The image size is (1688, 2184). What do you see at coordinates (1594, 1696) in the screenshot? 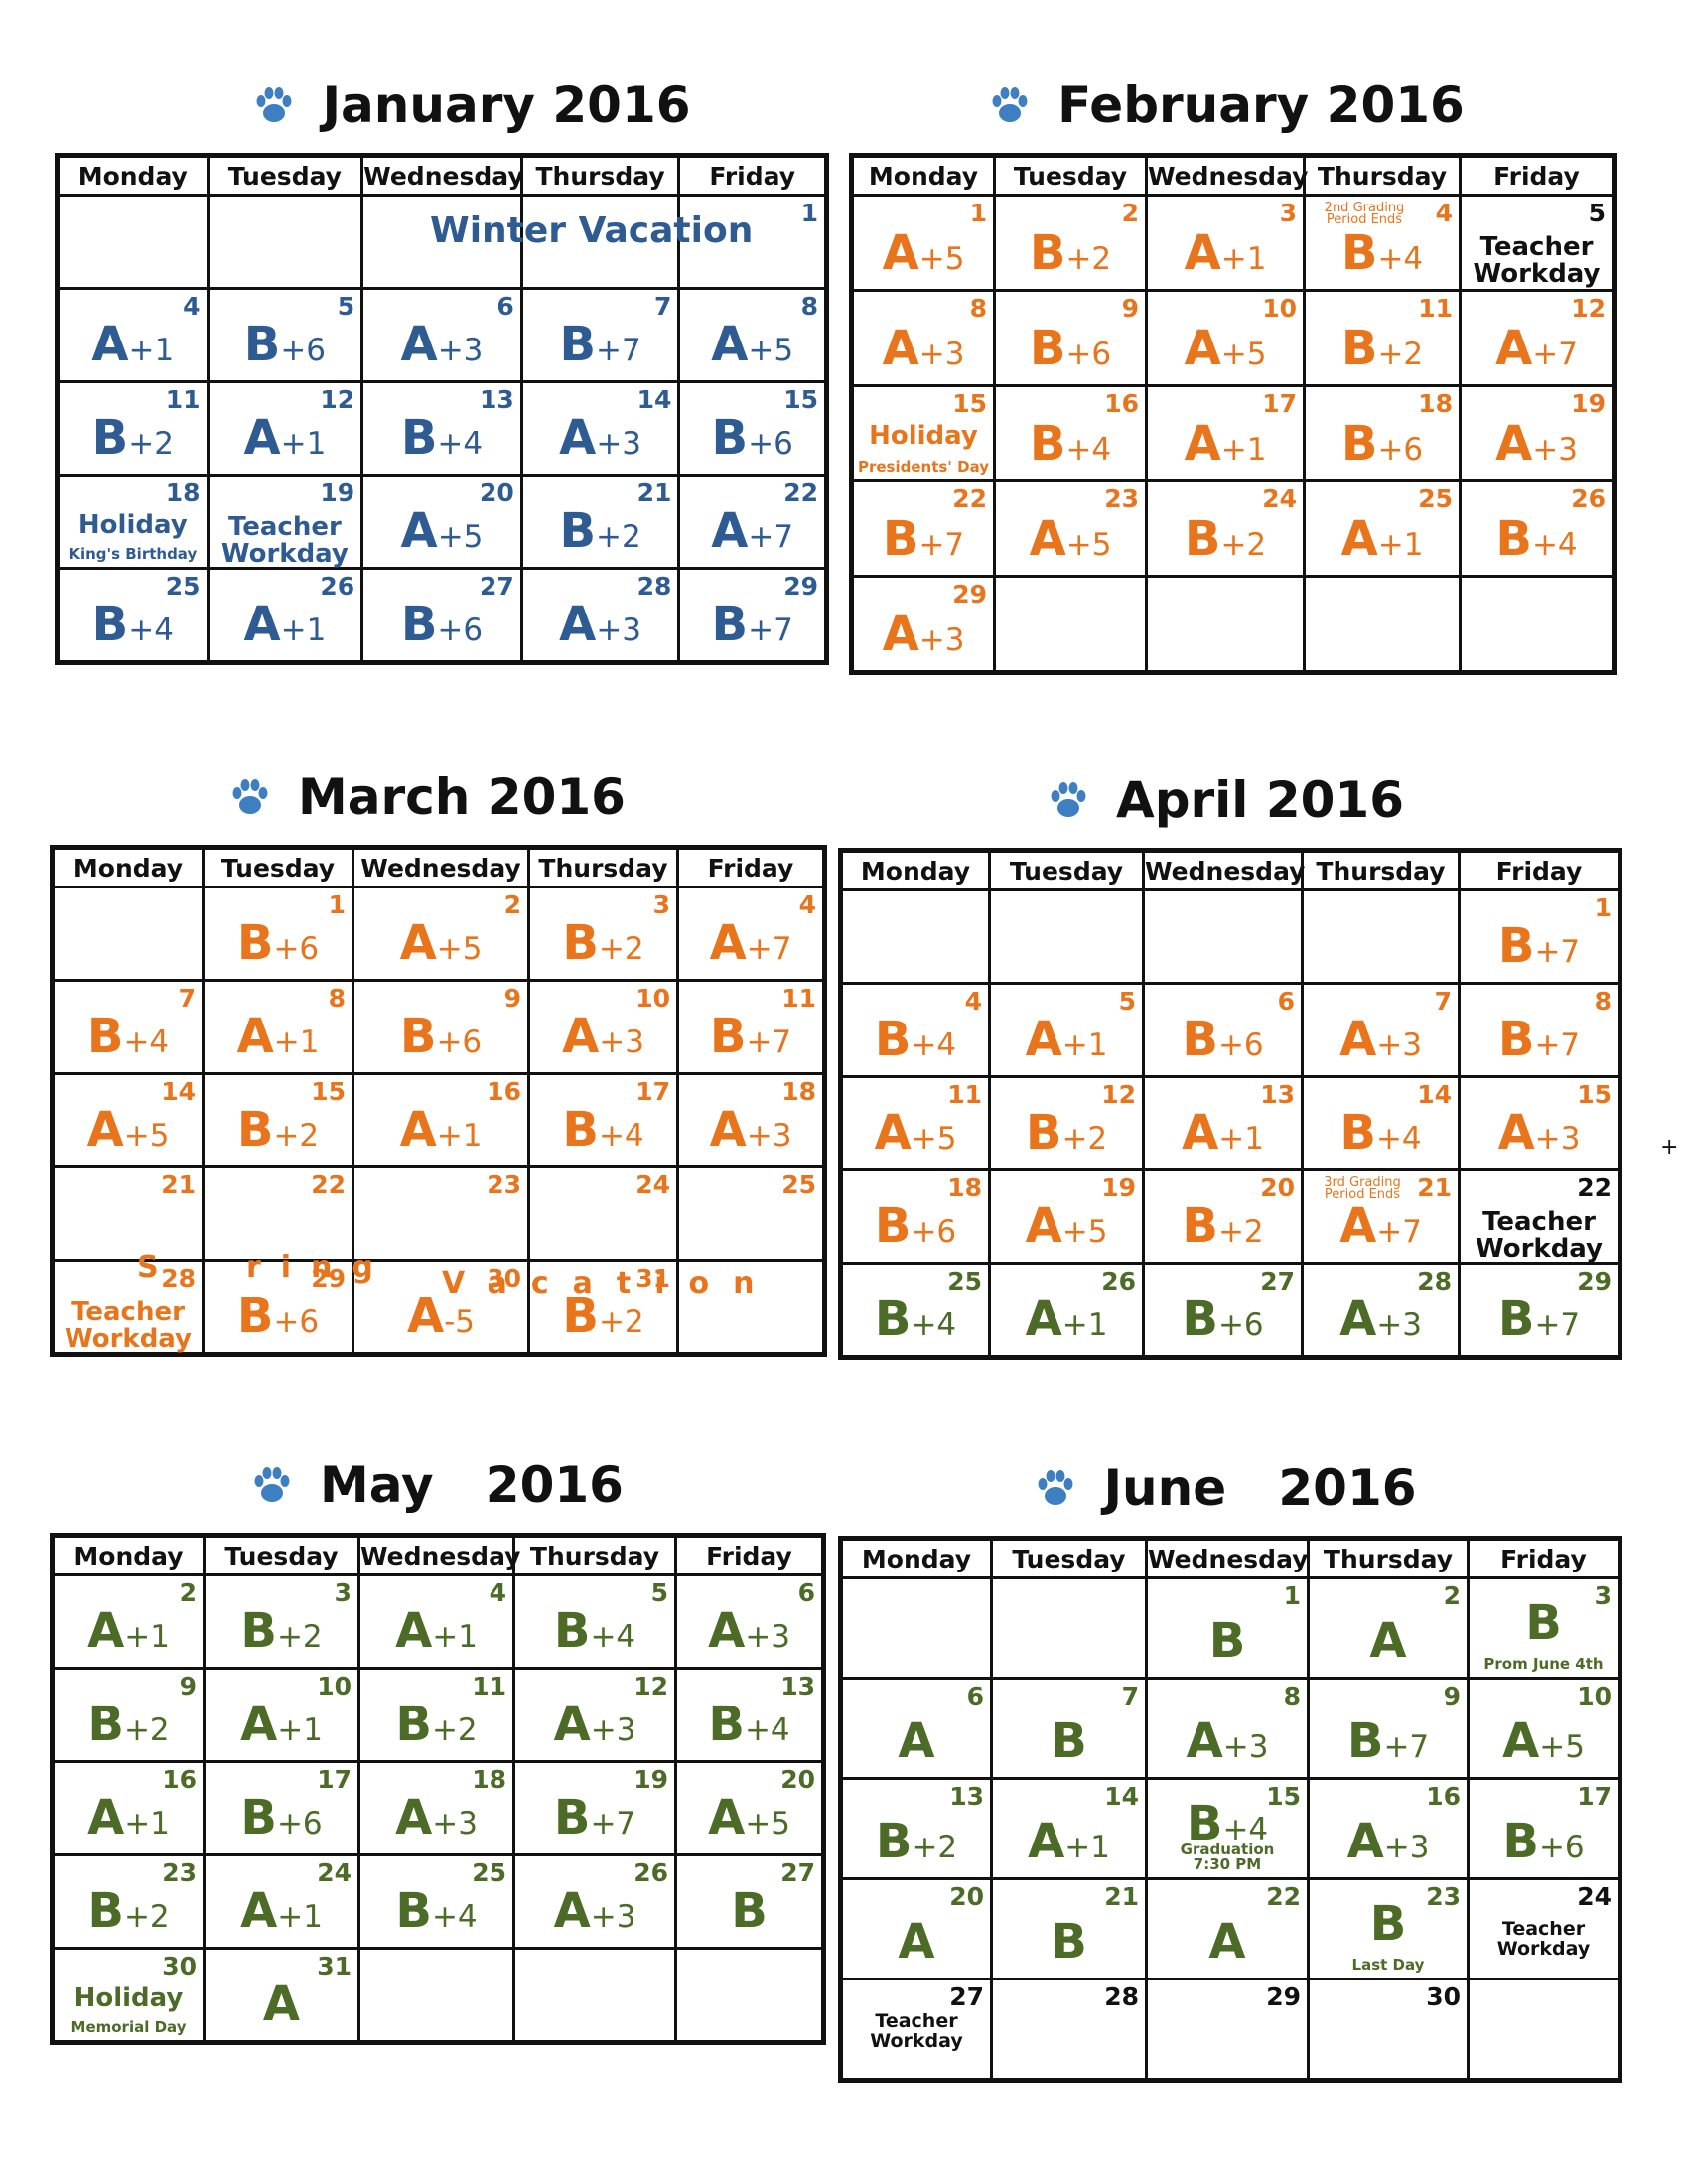
I see `day-number: 10` at bounding box center [1594, 1696].